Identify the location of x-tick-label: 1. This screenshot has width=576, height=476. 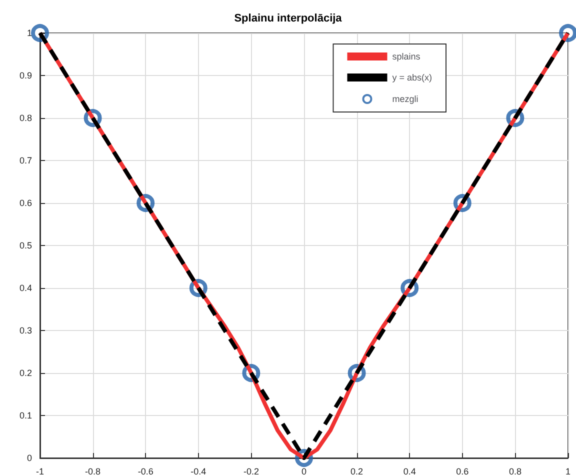
(568, 471).